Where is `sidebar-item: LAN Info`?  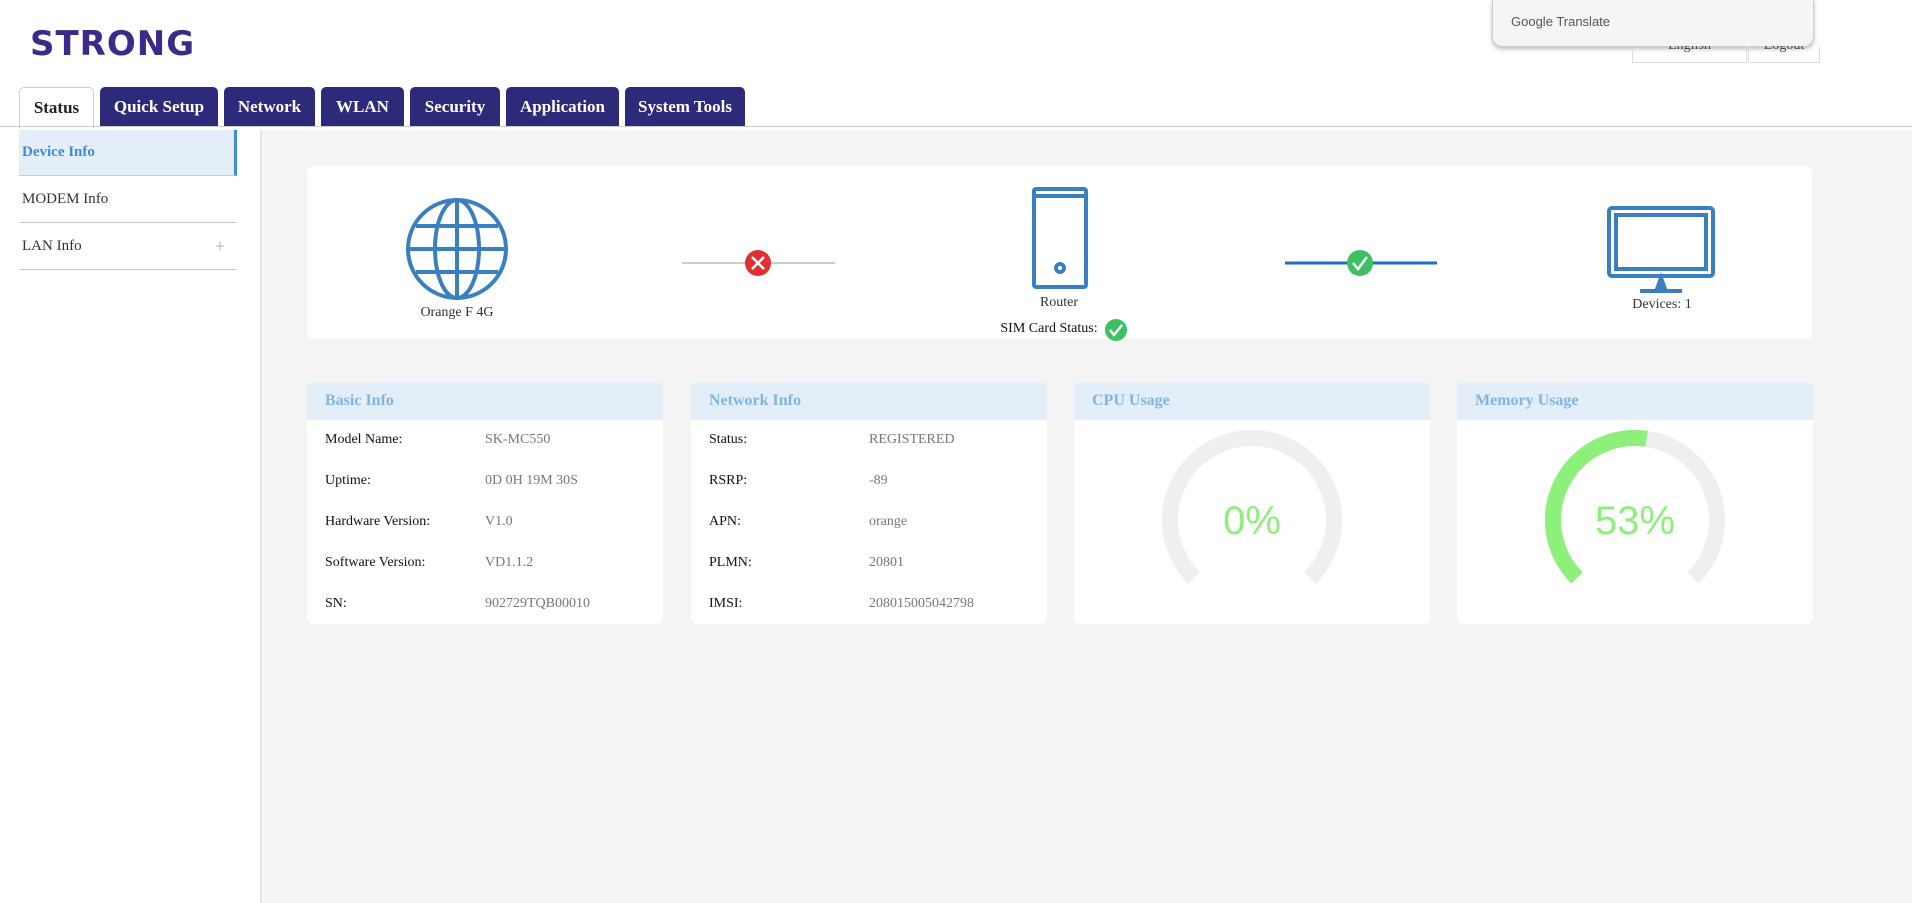
sidebar-item: LAN Info is located at coordinates (128, 247).